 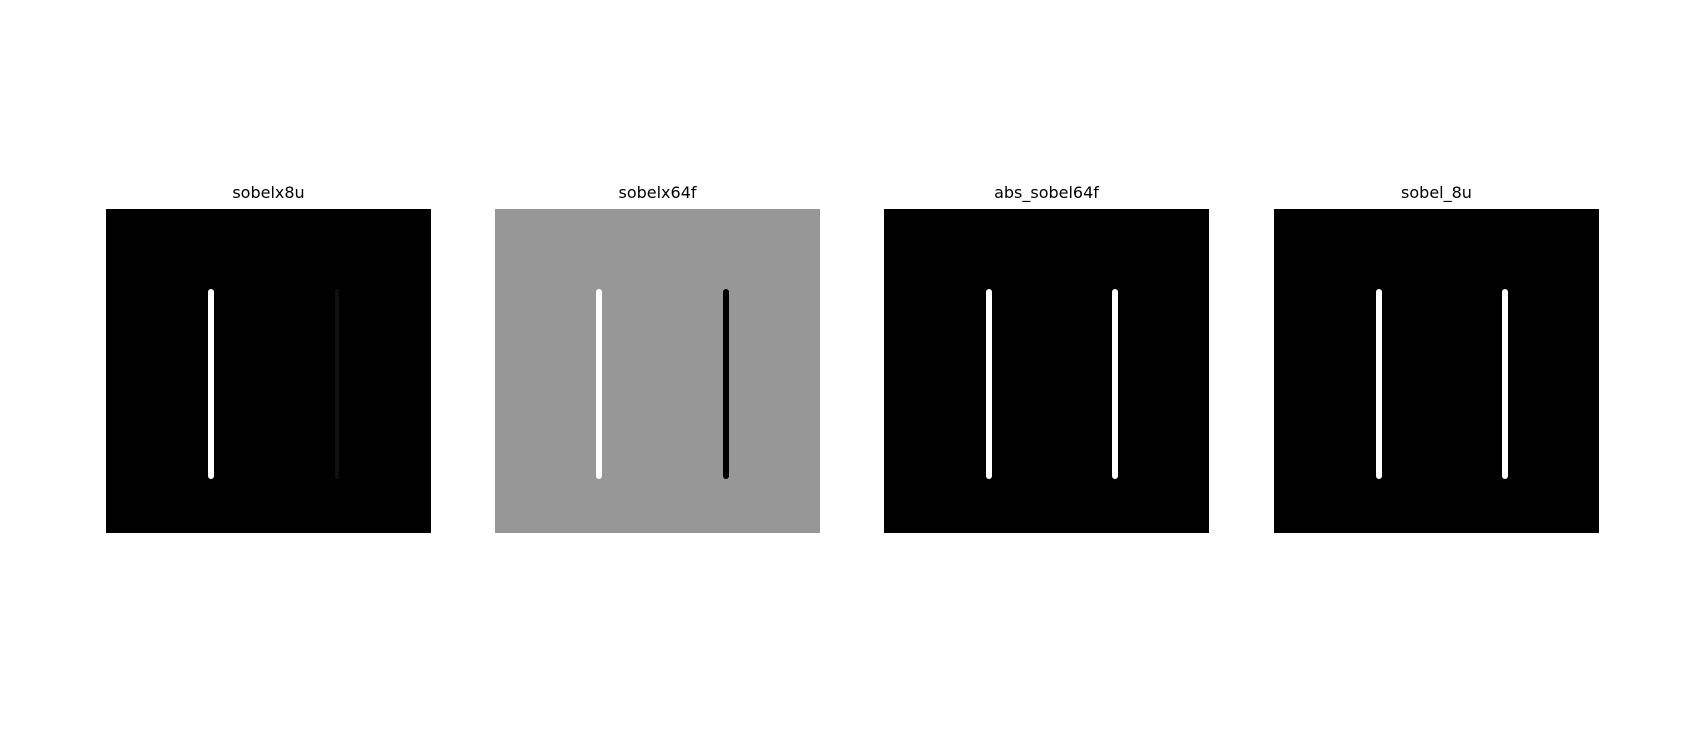 I want to click on image-sobelx8u, so click(x=268, y=371).